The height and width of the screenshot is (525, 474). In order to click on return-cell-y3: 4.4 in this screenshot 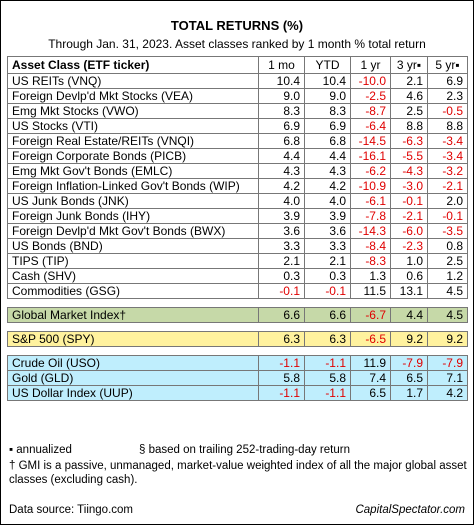, I will do `click(409, 315)`.